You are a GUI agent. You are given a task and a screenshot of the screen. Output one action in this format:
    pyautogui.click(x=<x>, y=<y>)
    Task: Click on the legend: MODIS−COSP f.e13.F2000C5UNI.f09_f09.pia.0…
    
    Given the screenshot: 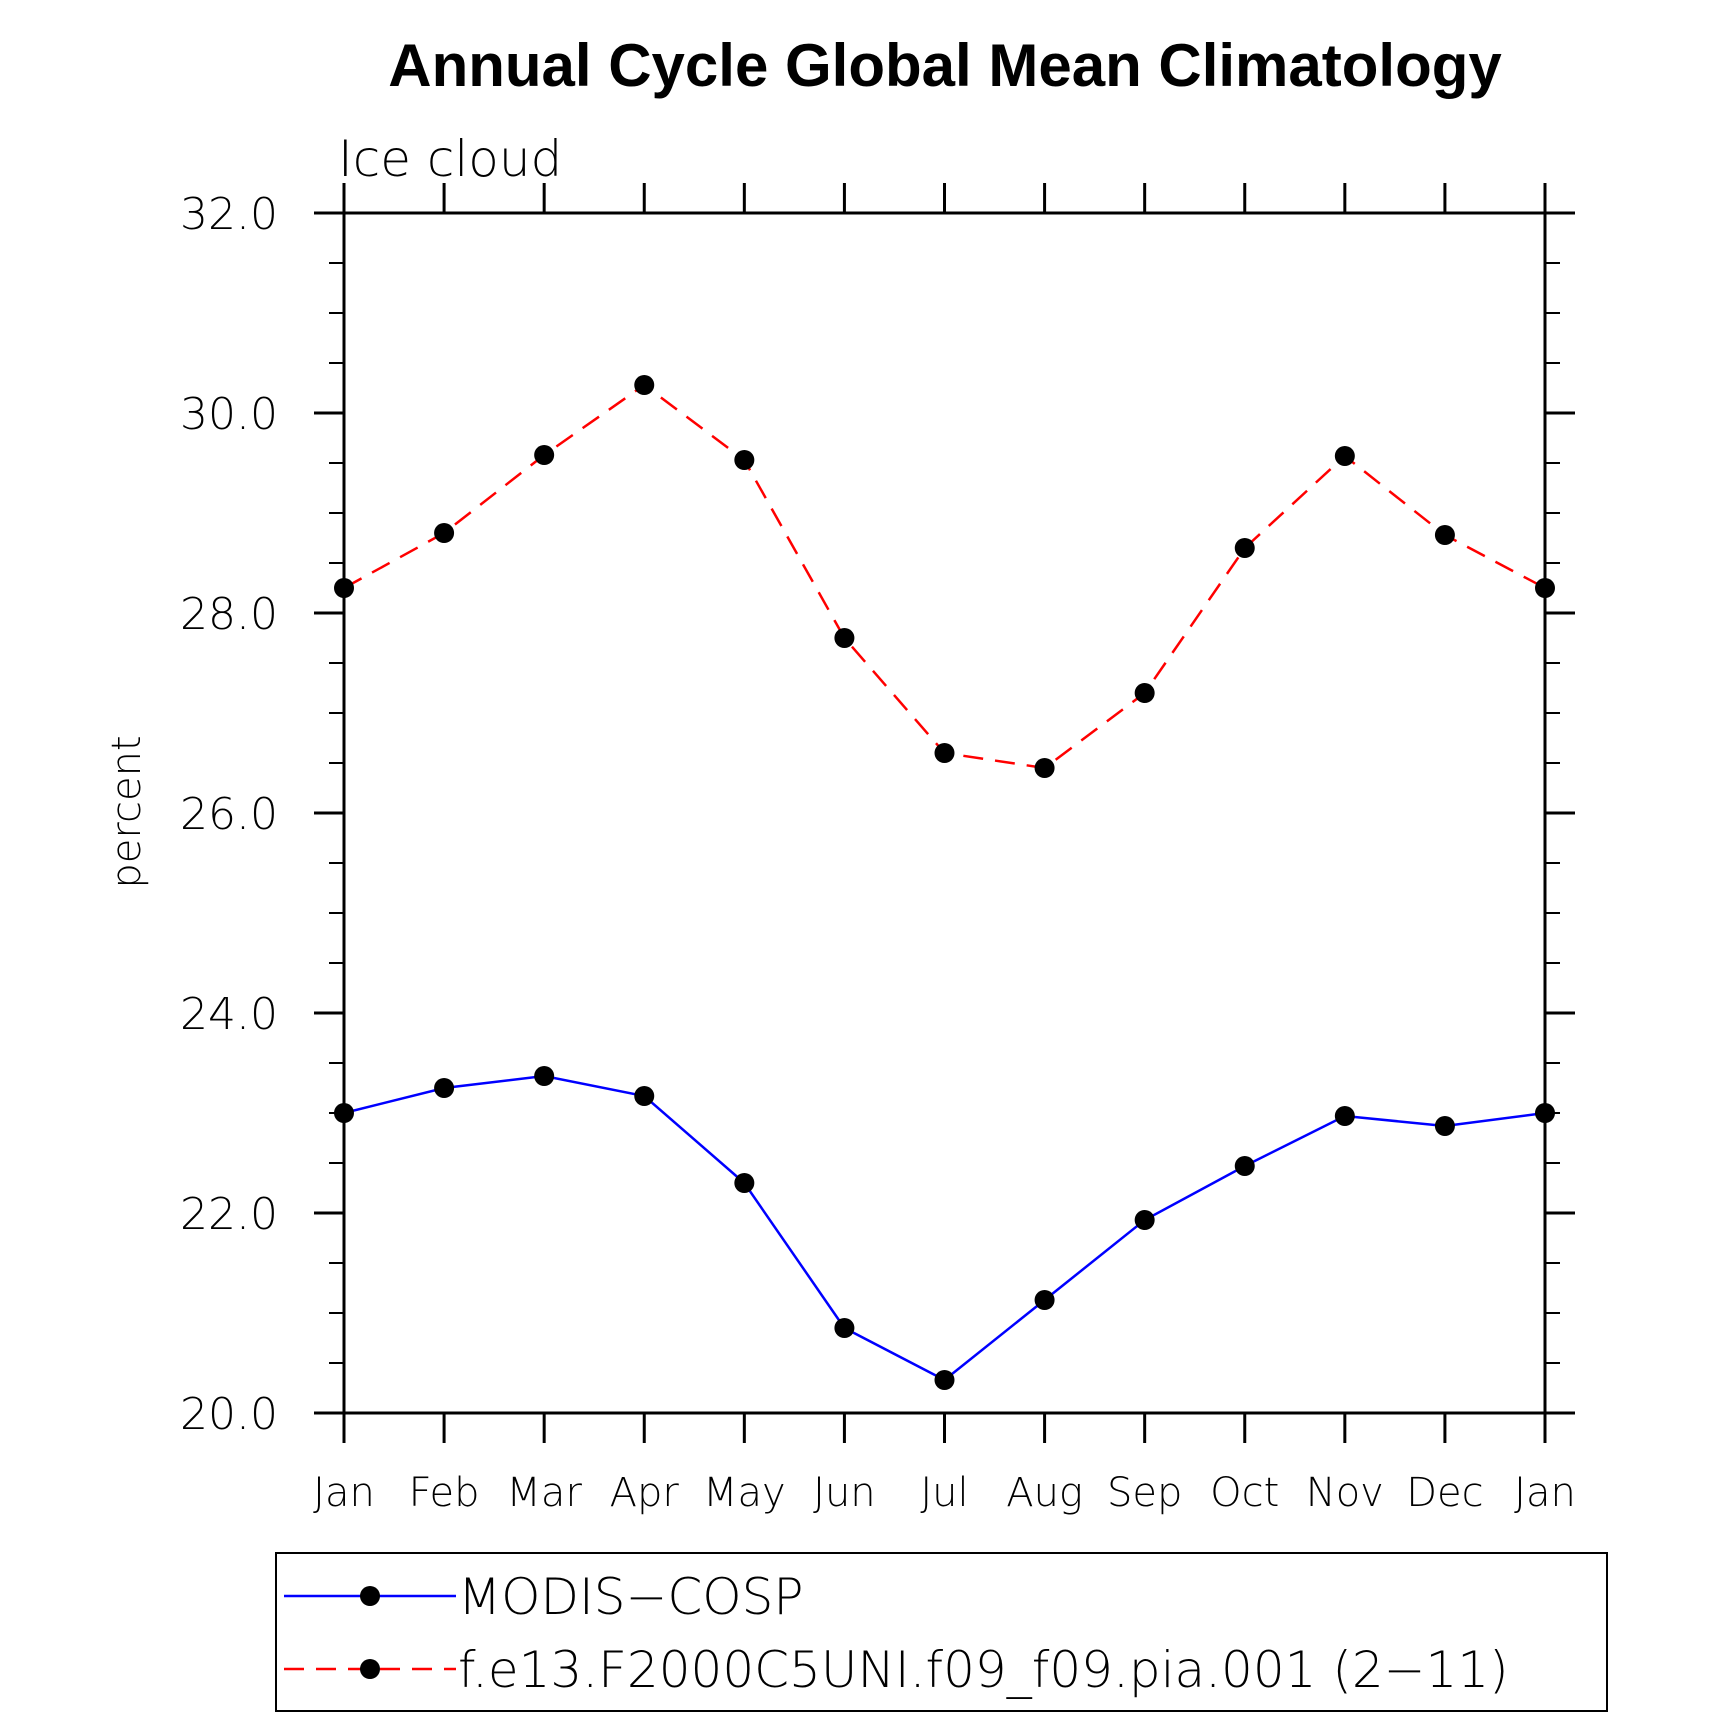 What is the action you would take?
    pyautogui.click(x=941, y=1632)
    